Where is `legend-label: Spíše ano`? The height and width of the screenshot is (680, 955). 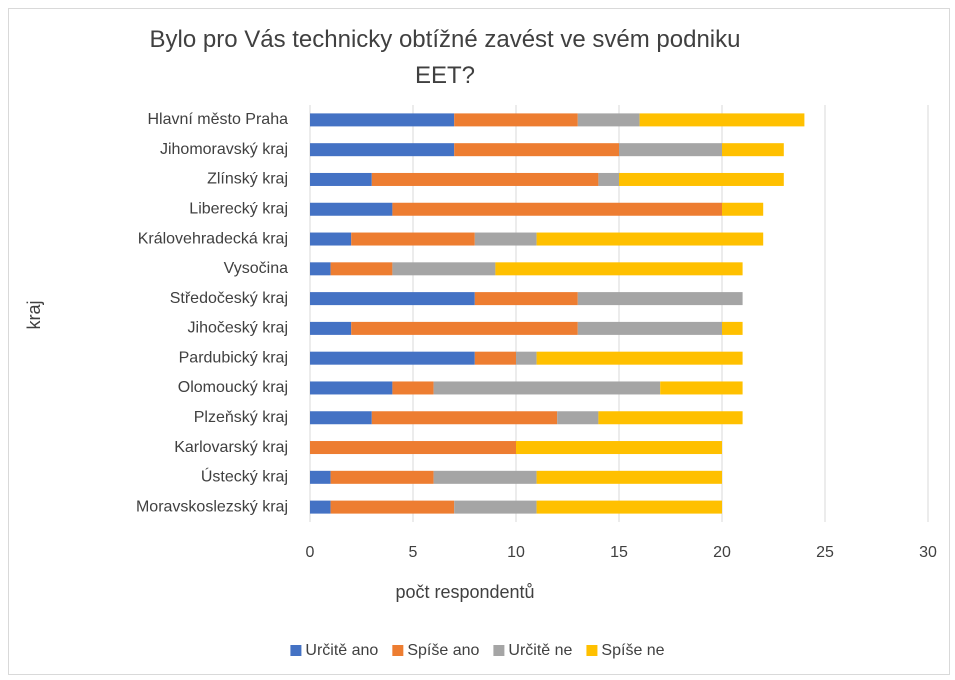 legend-label: Spíše ano is located at coordinates (443, 650).